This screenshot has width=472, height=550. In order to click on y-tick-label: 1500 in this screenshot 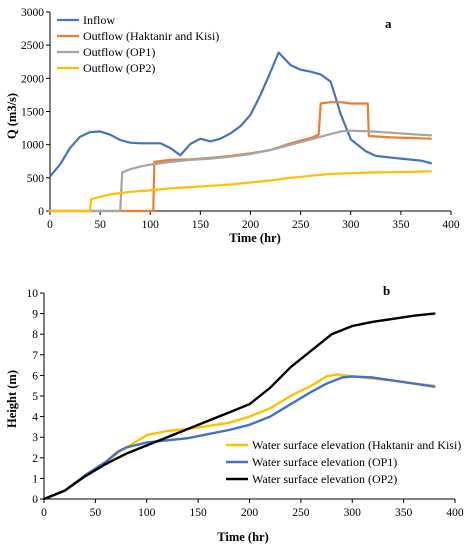, I will do `click(32, 113)`.